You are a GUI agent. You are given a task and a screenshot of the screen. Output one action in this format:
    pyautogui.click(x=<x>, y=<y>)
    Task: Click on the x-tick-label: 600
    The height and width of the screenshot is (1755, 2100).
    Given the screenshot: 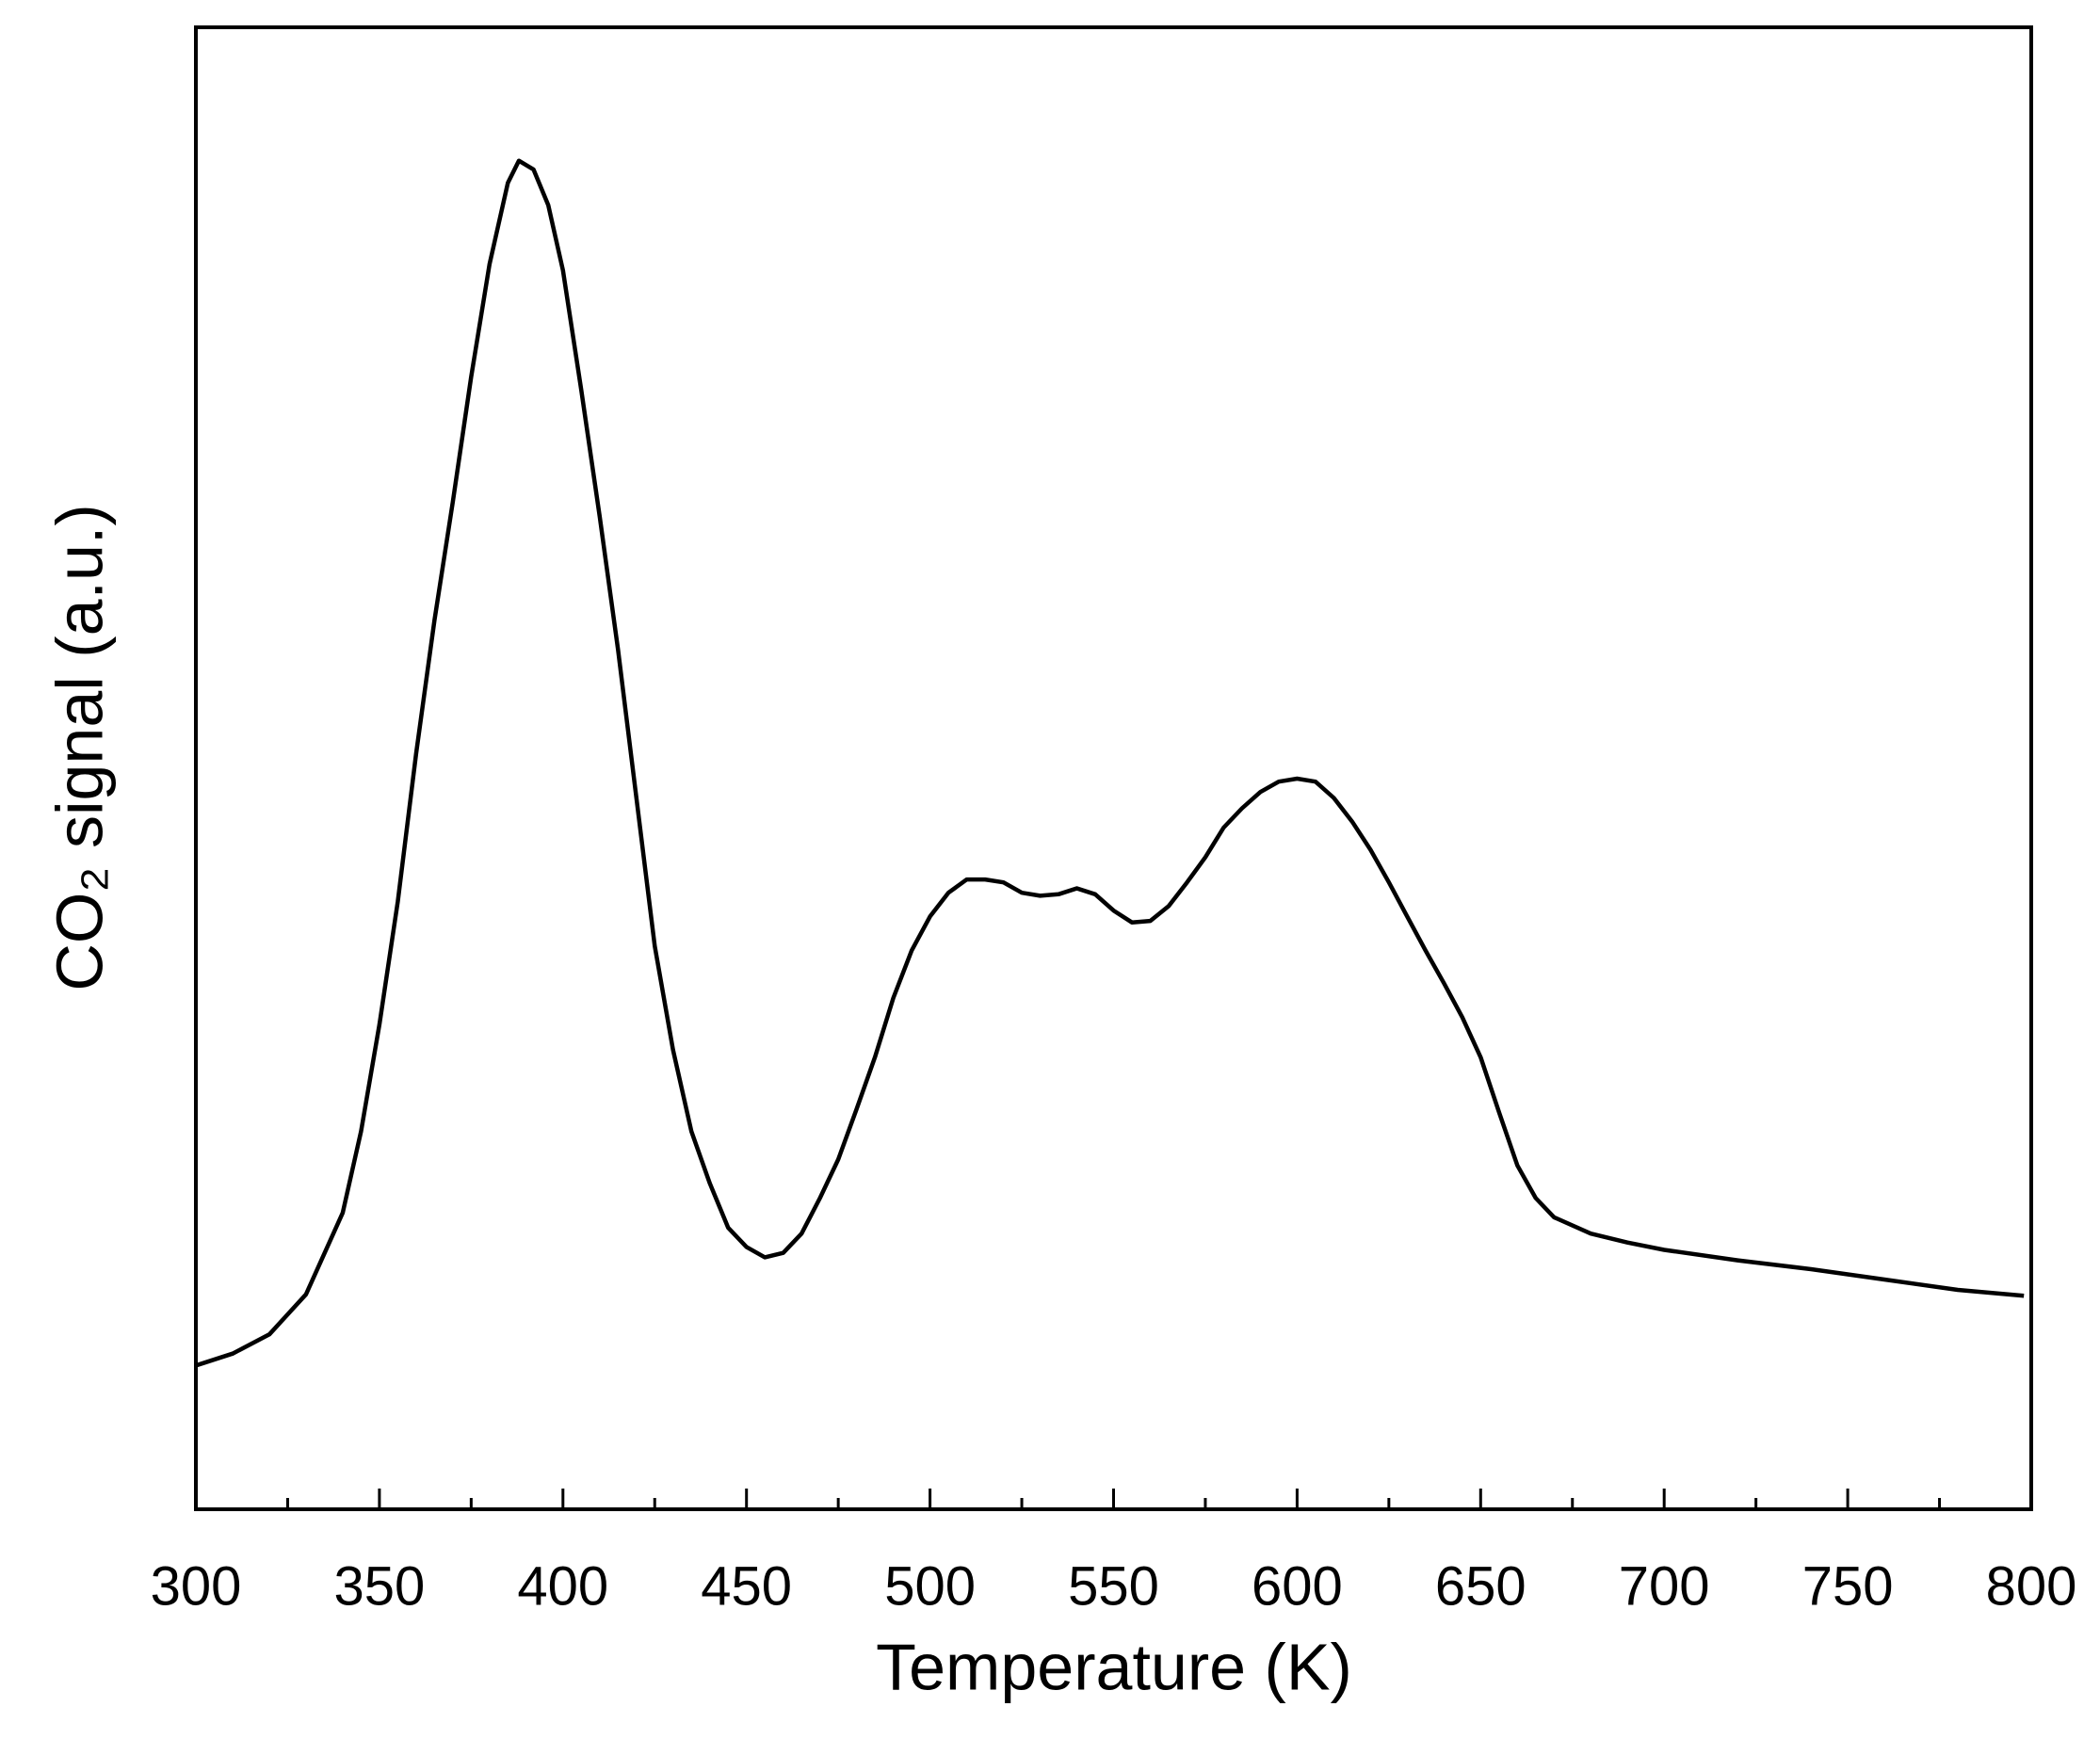 What is the action you would take?
    pyautogui.click(x=1298, y=1586)
    